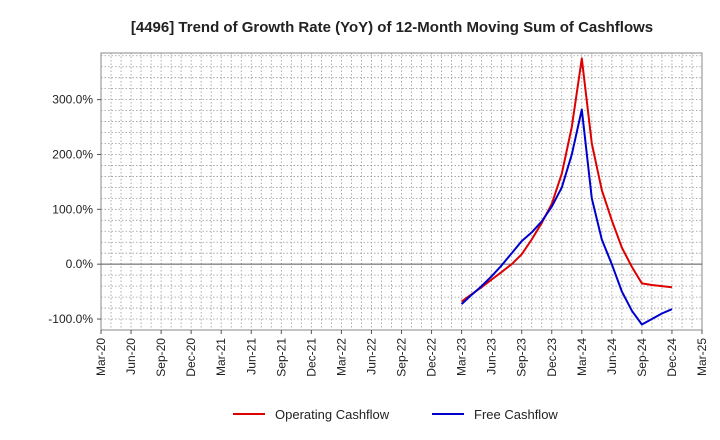  What do you see at coordinates (371, 356) in the screenshot?
I see `x-tick-label: Jun-22` at bounding box center [371, 356].